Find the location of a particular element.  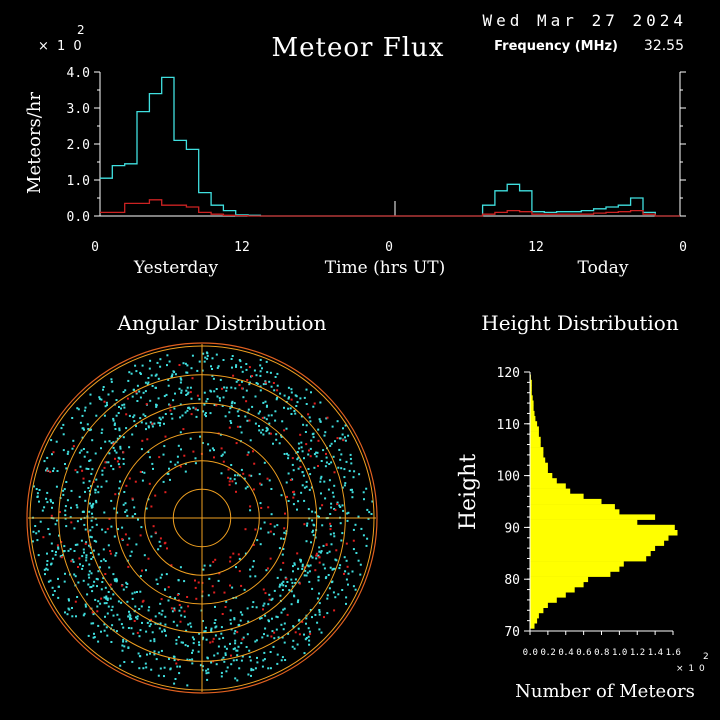

flux-x-tick-label: 0 is located at coordinates (683, 247).